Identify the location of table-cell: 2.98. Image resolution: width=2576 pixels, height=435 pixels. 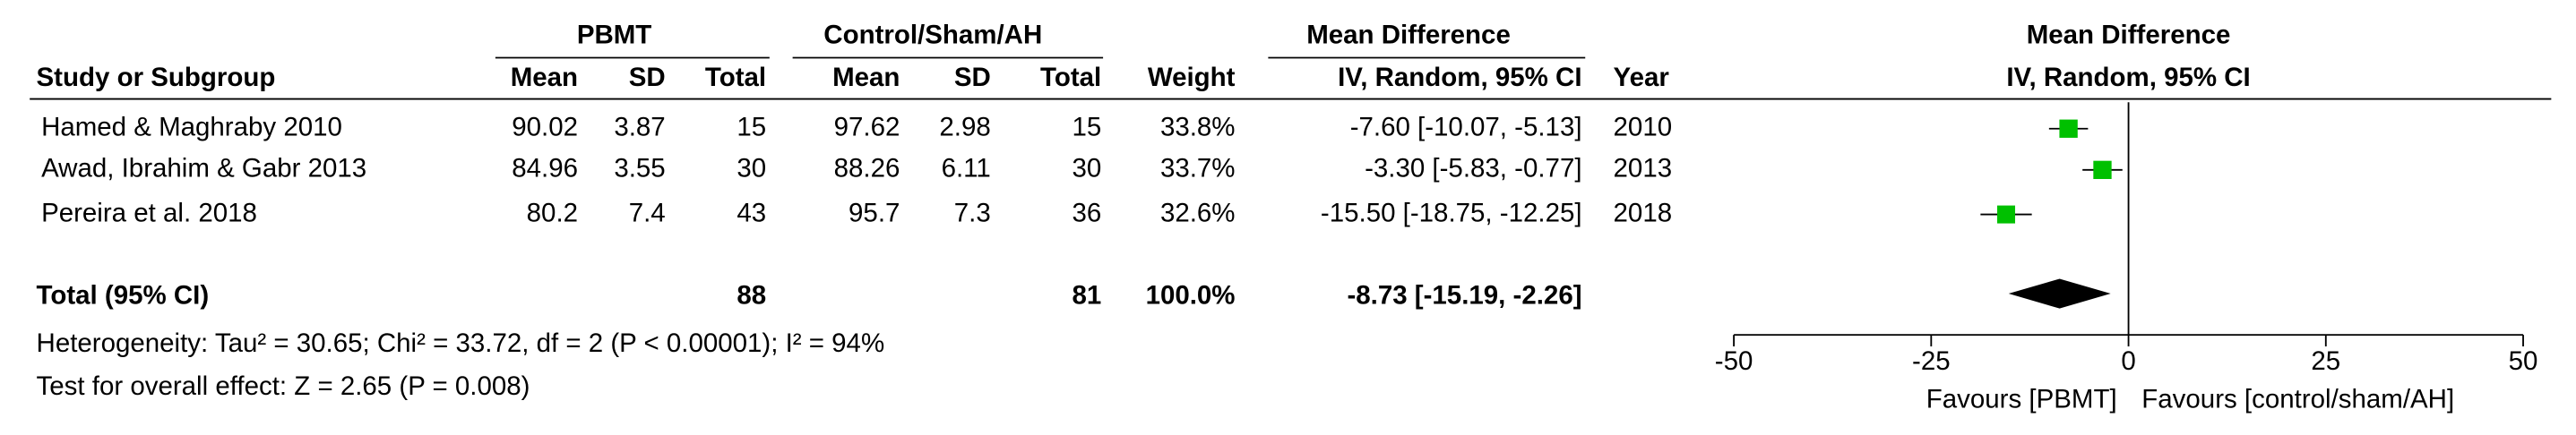
(964, 127).